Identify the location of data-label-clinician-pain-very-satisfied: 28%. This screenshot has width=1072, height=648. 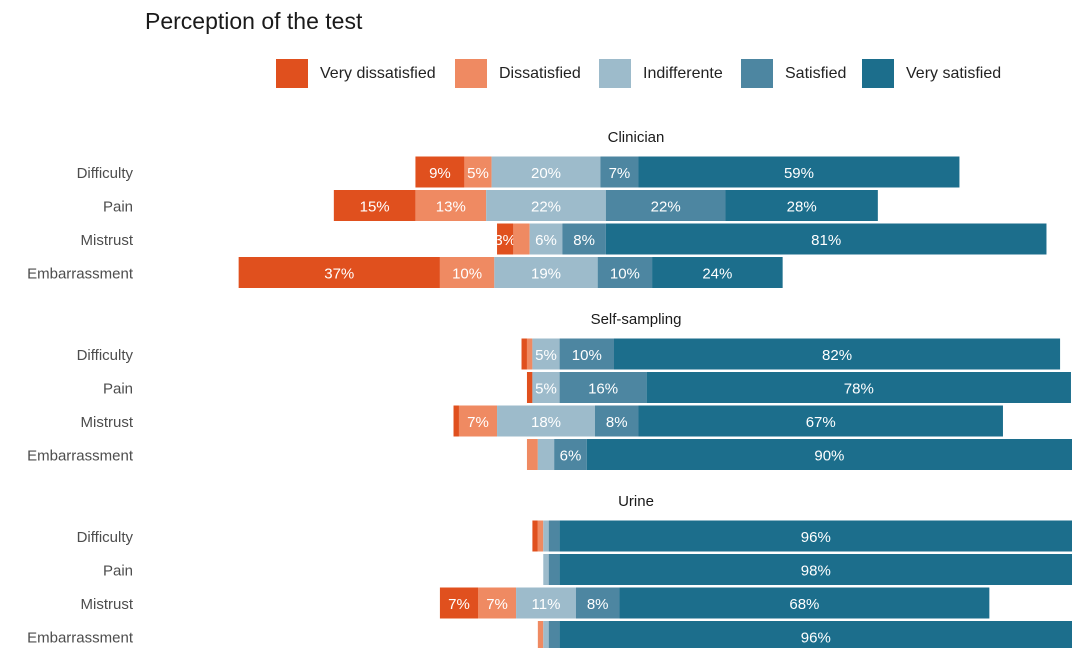
(802, 207).